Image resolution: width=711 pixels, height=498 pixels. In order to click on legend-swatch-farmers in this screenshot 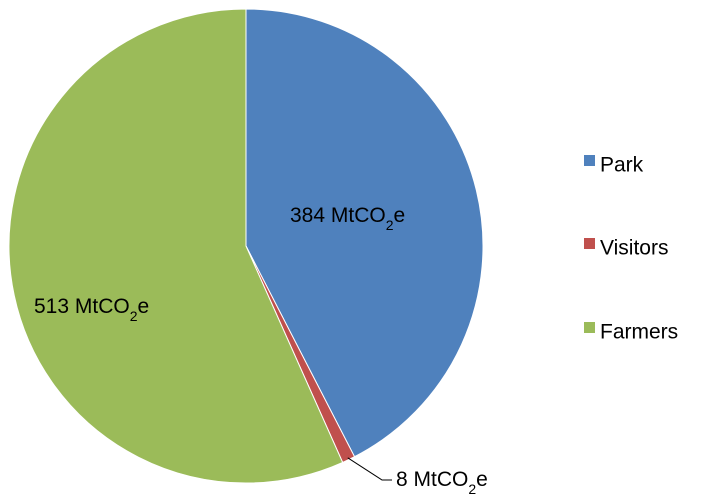, I will do `click(589, 327)`.